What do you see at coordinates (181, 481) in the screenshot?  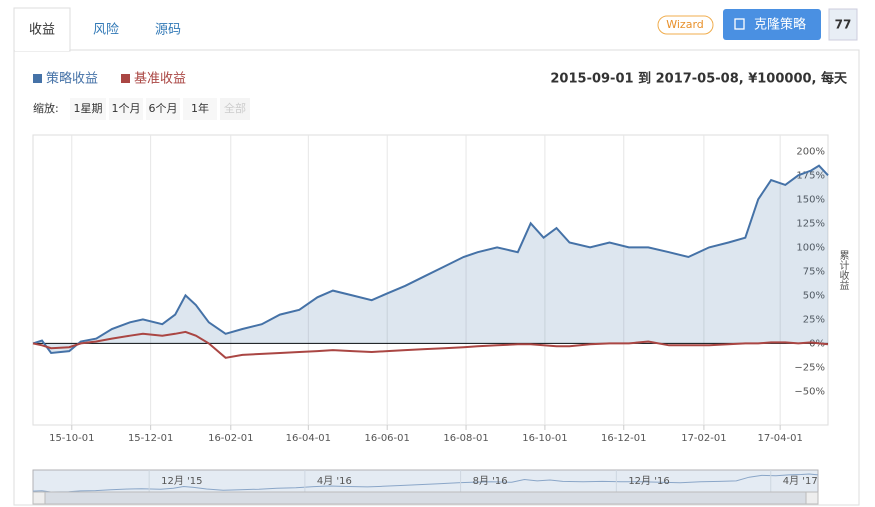 I see `navigator-label: 12月 '15` at bounding box center [181, 481].